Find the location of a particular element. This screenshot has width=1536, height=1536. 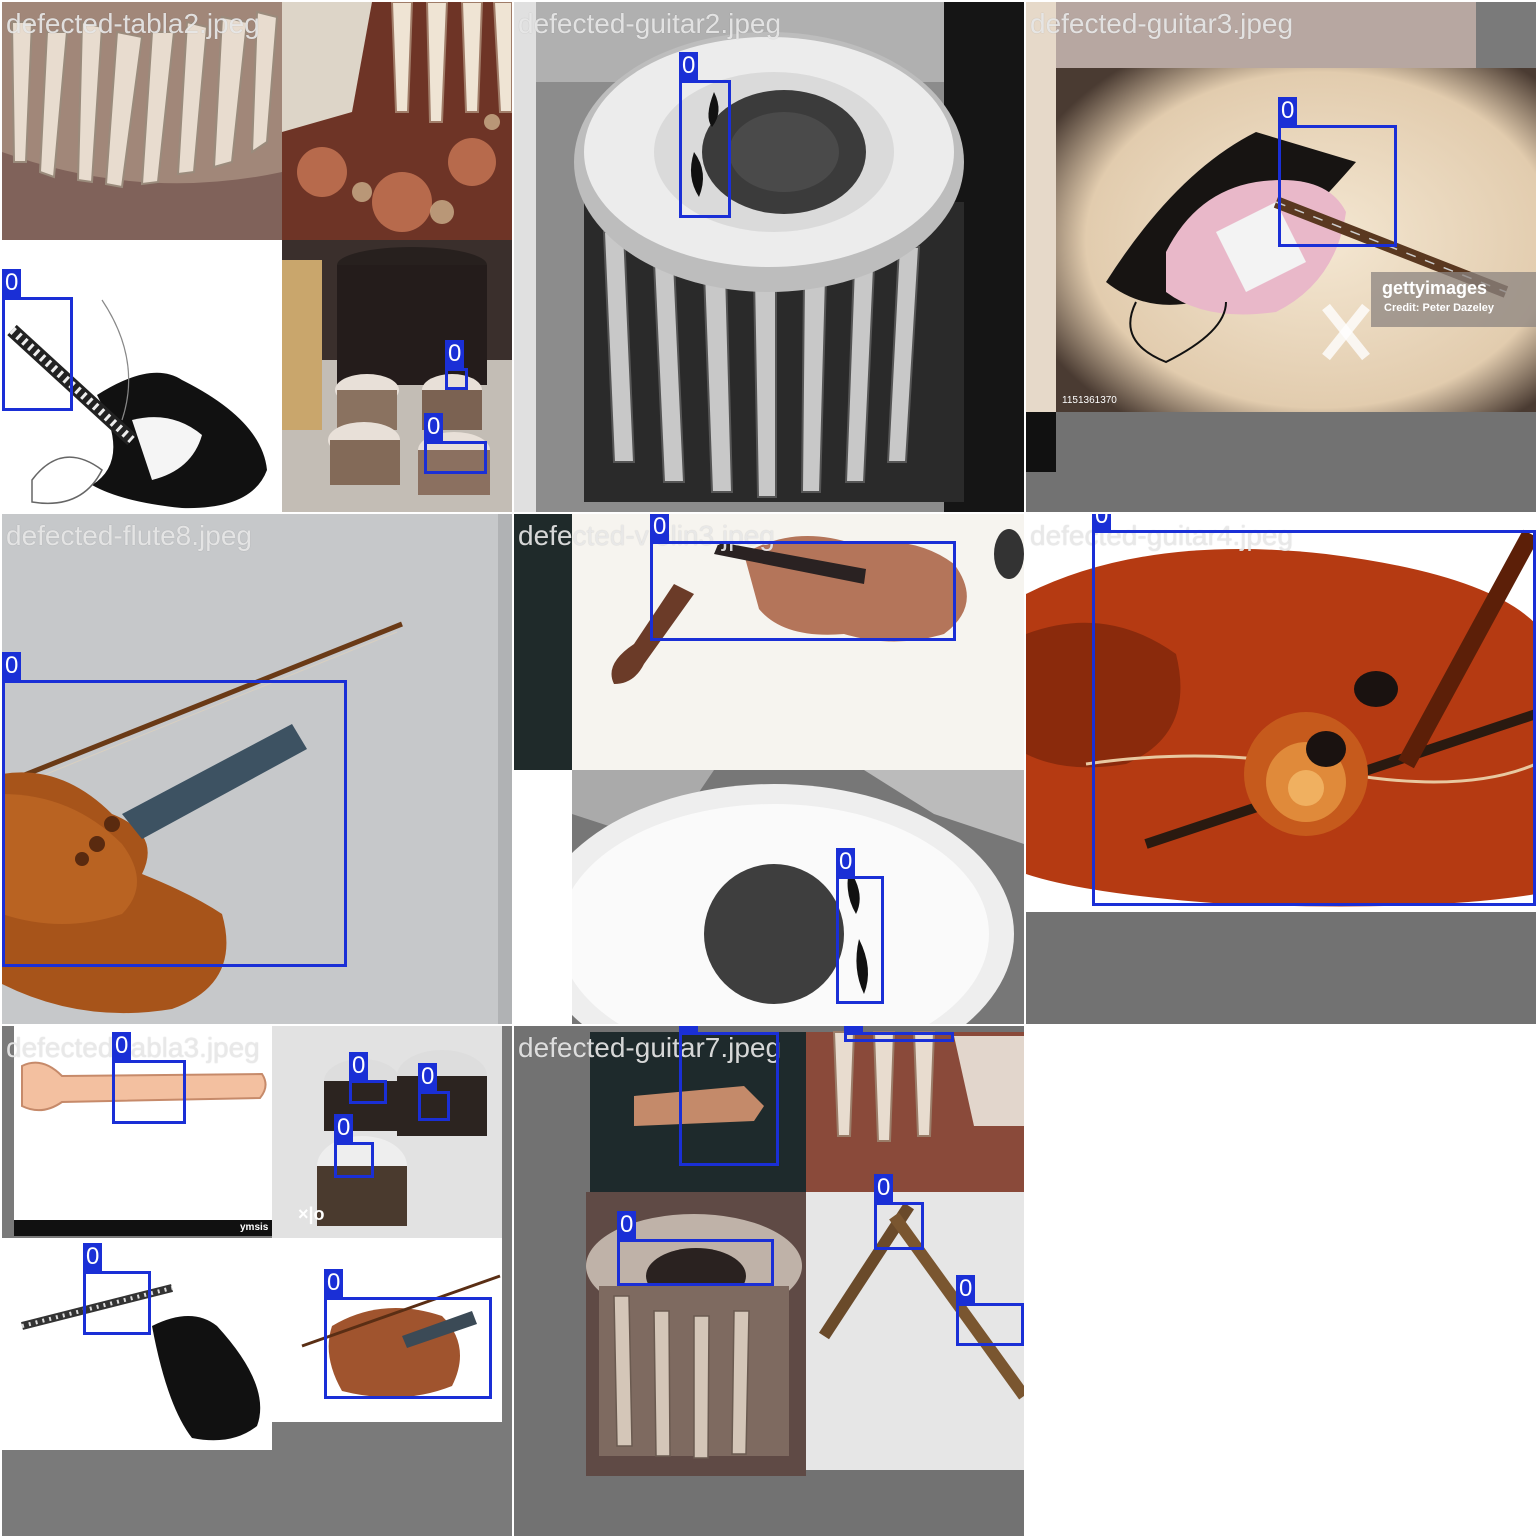

violin-bow-art is located at coordinates (257, 769).